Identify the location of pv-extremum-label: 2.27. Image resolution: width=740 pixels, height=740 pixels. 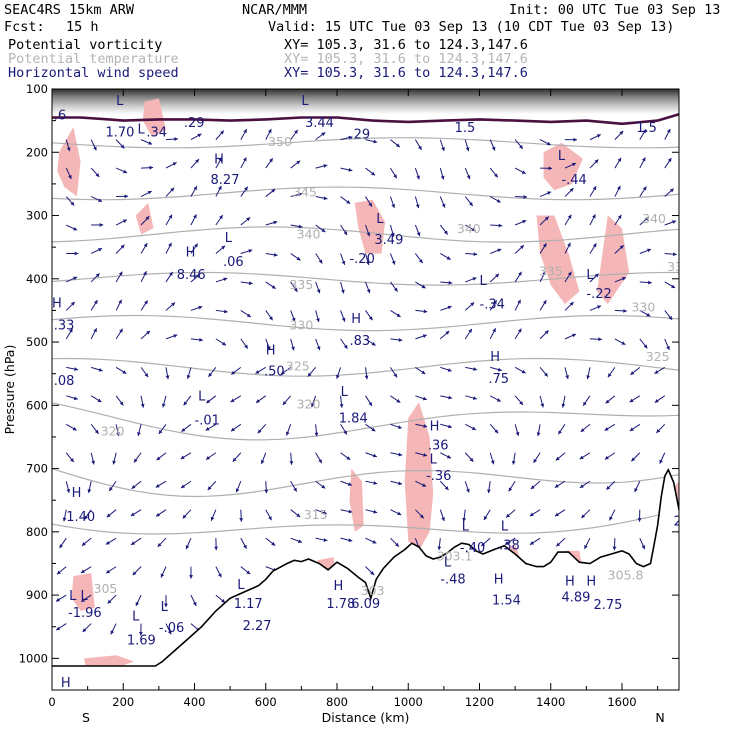
(257, 626).